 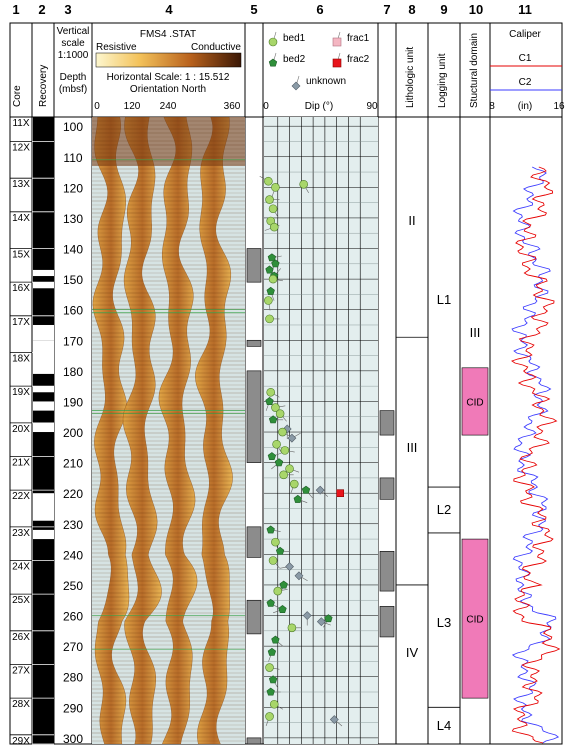 I want to click on fms-tick-label: 240, so click(x=168, y=106).